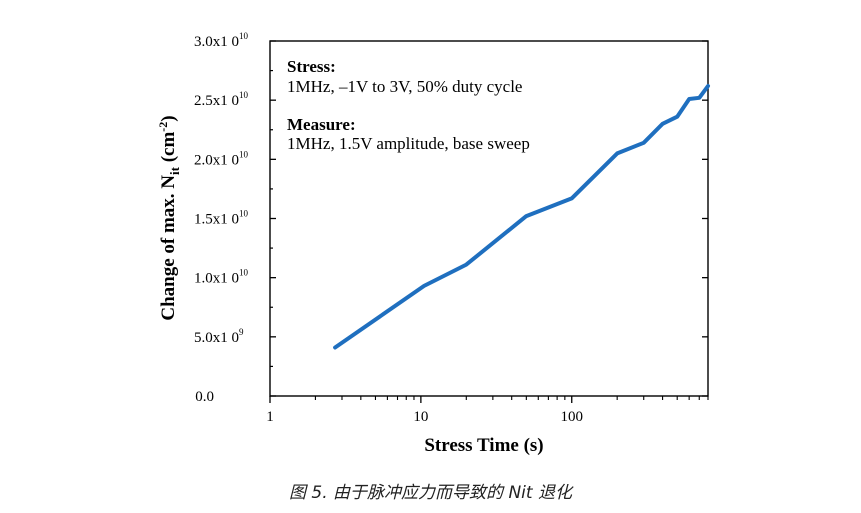 This screenshot has width=861, height=513. What do you see at coordinates (487, 410) in the screenshot?
I see `x-ticks: 1 10 100` at bounding box center [487, 410].